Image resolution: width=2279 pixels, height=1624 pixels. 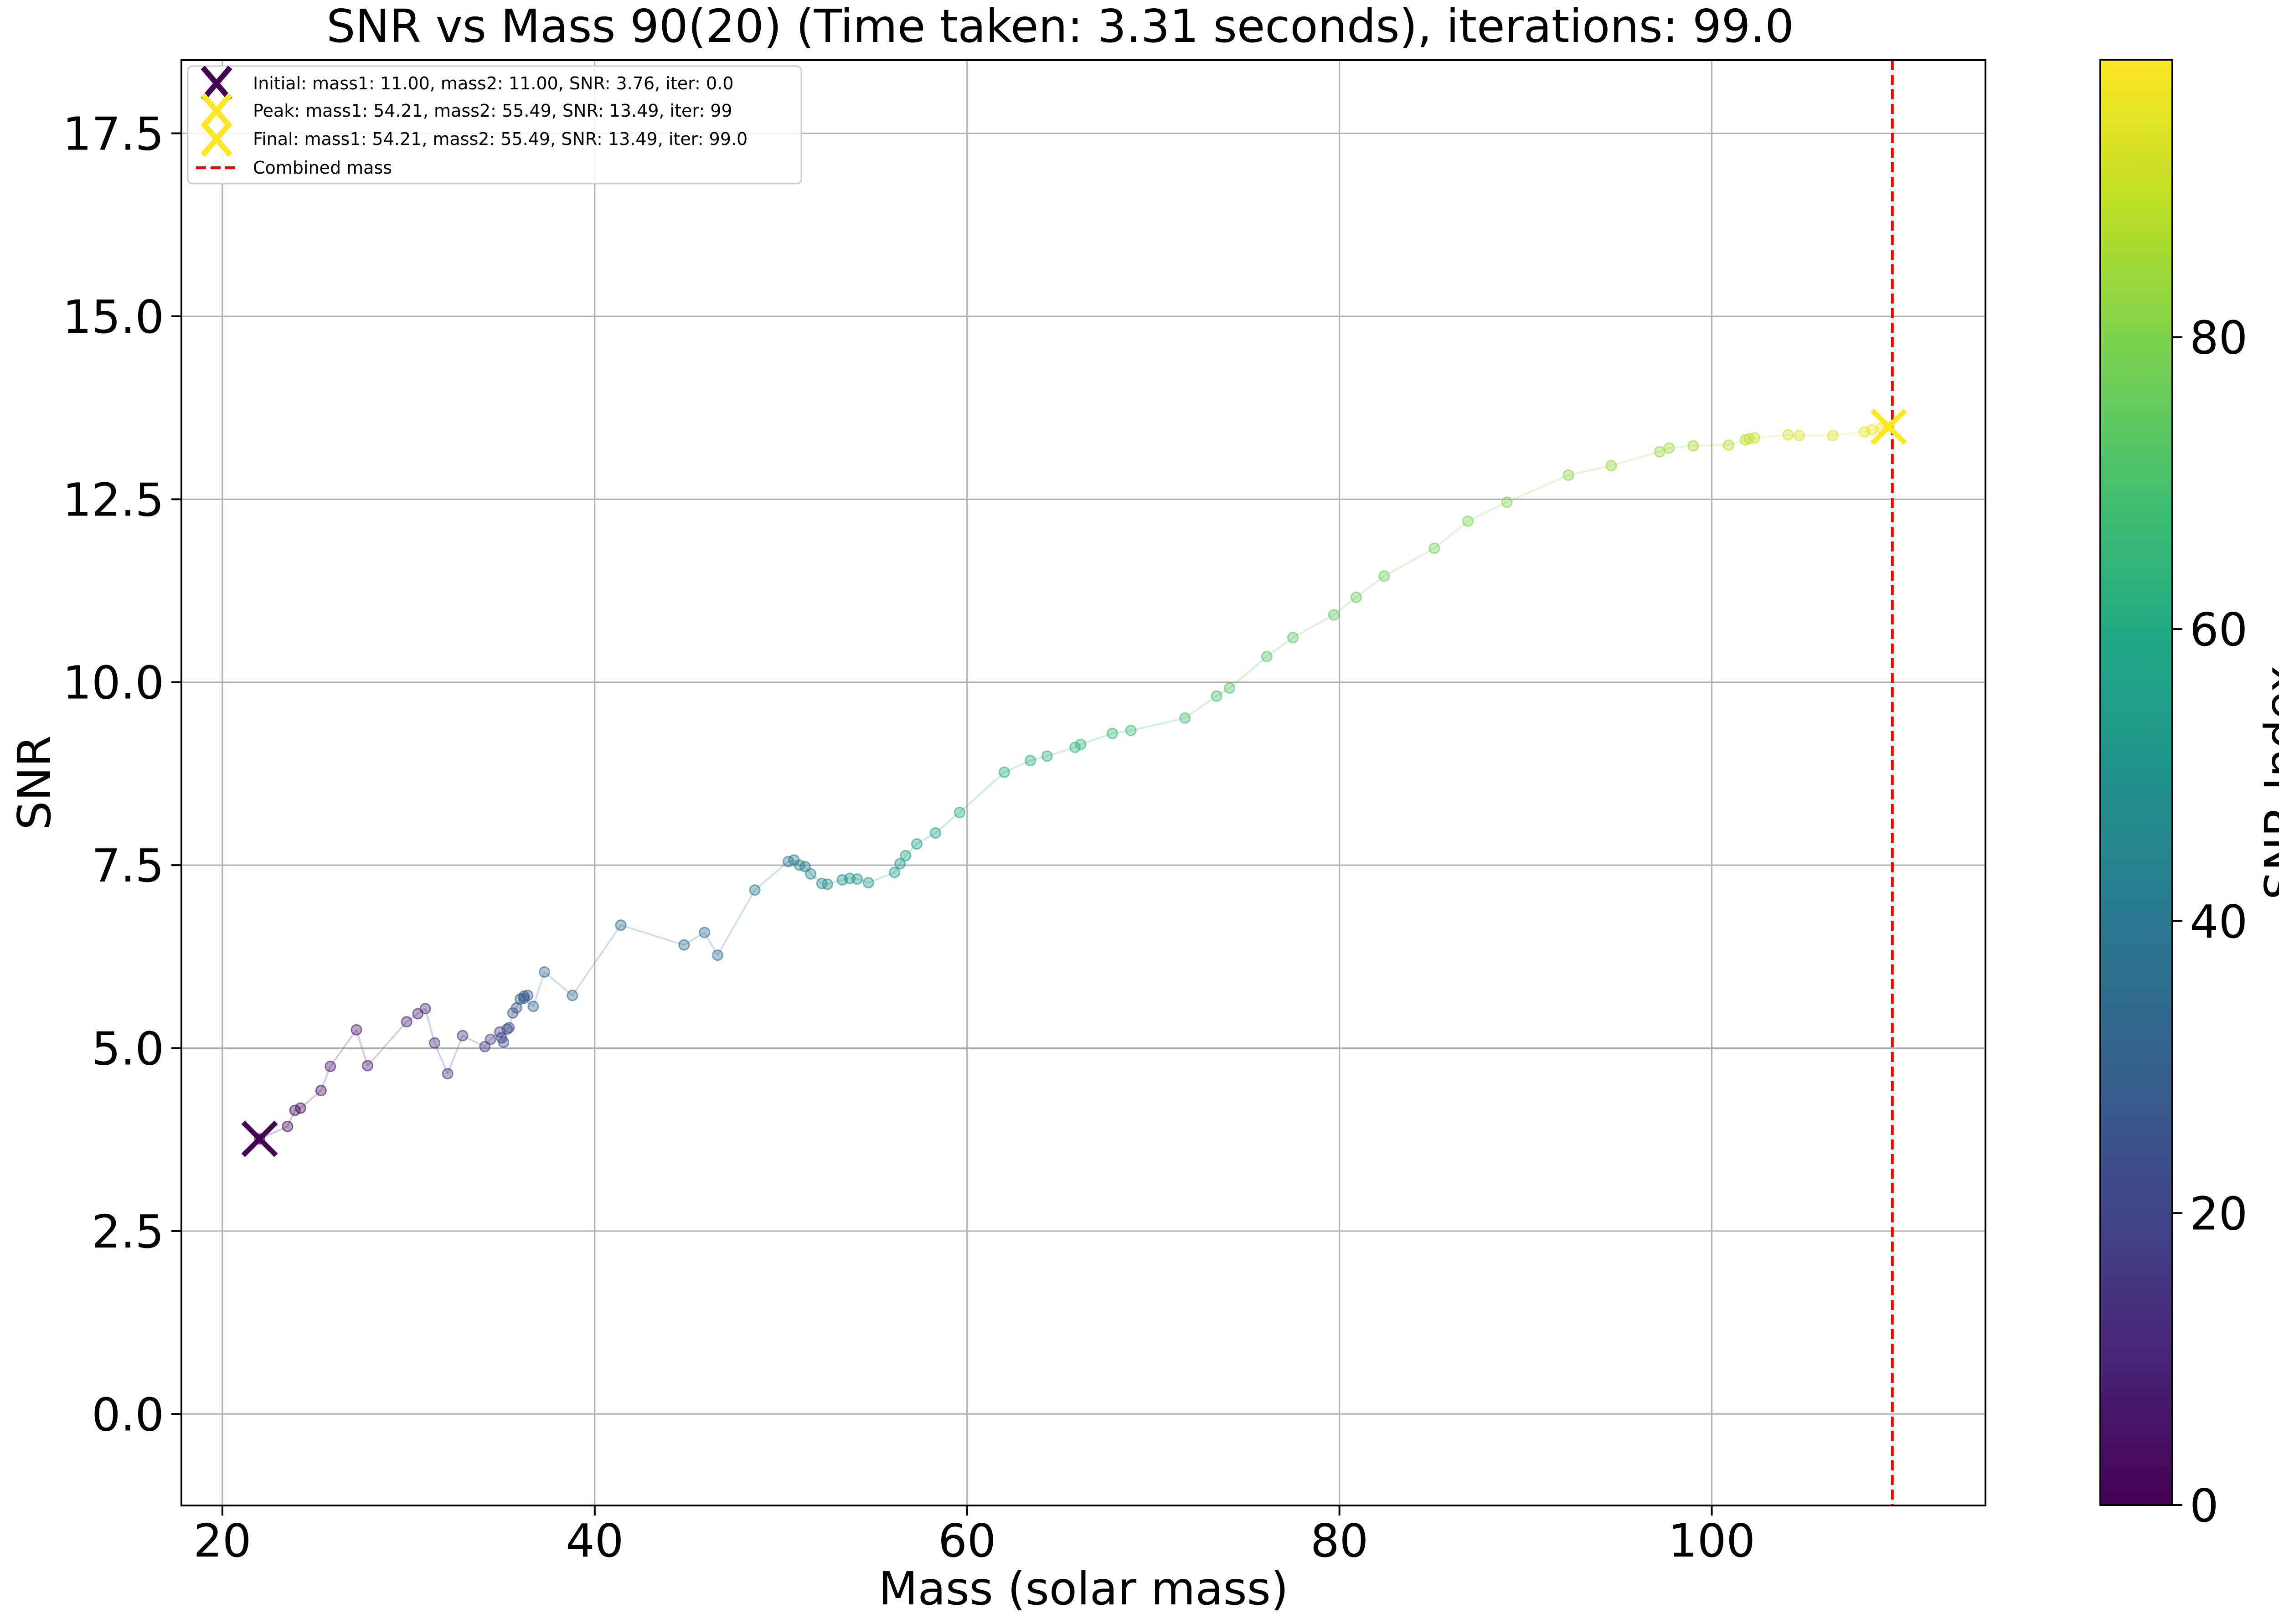 I want to click on y-axis-label: SNR, so click(x=34, y=783).